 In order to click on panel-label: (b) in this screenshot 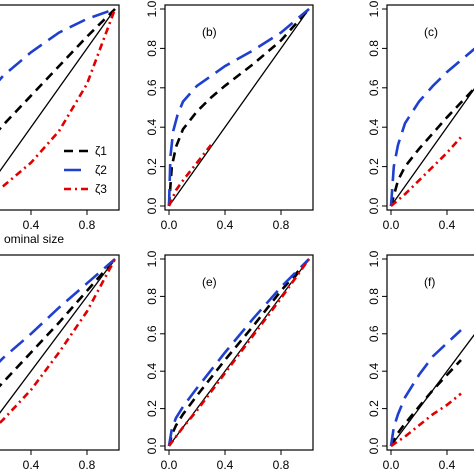, I will do `click(209, 32)`.